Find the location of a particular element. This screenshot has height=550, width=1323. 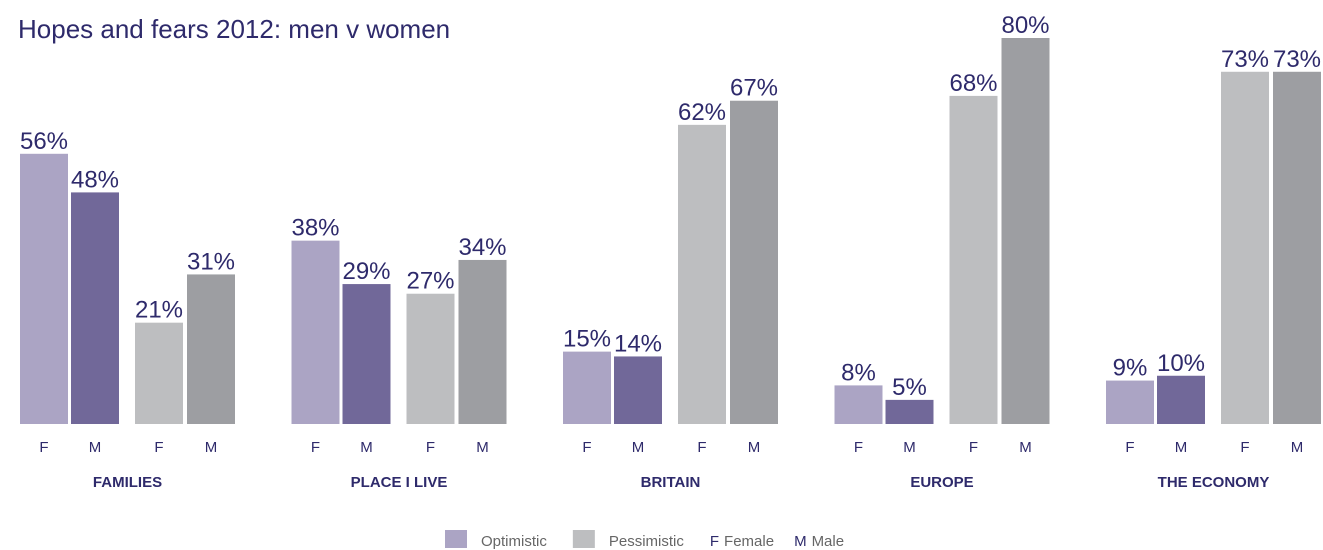

value-label: 56% is located at coordinates (44, 141).